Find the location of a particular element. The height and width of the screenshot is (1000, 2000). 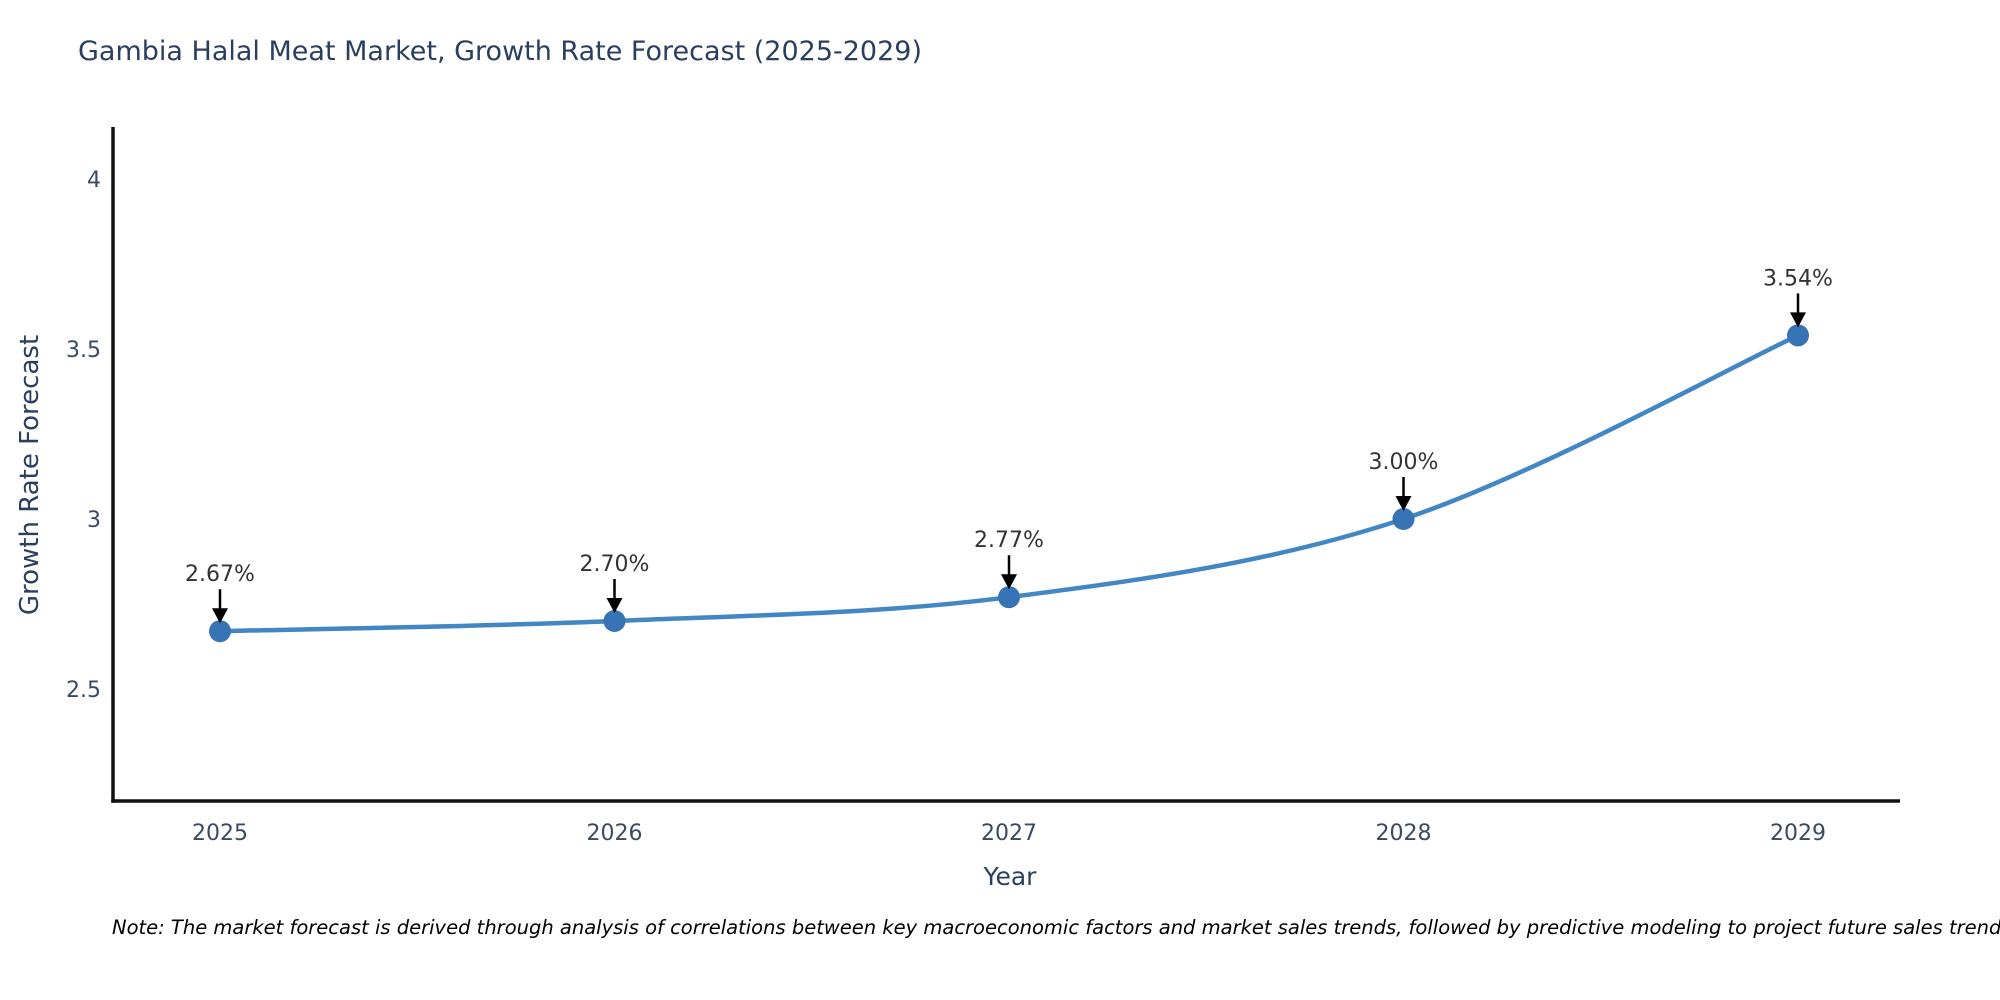

x-tick-label: 2025 is located at coordinates (220, 833).